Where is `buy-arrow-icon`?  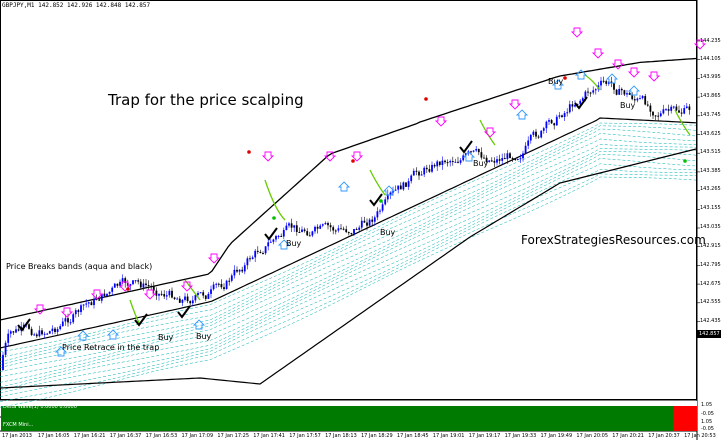 buy-arrow-icon is located at coordinates (61, 351).